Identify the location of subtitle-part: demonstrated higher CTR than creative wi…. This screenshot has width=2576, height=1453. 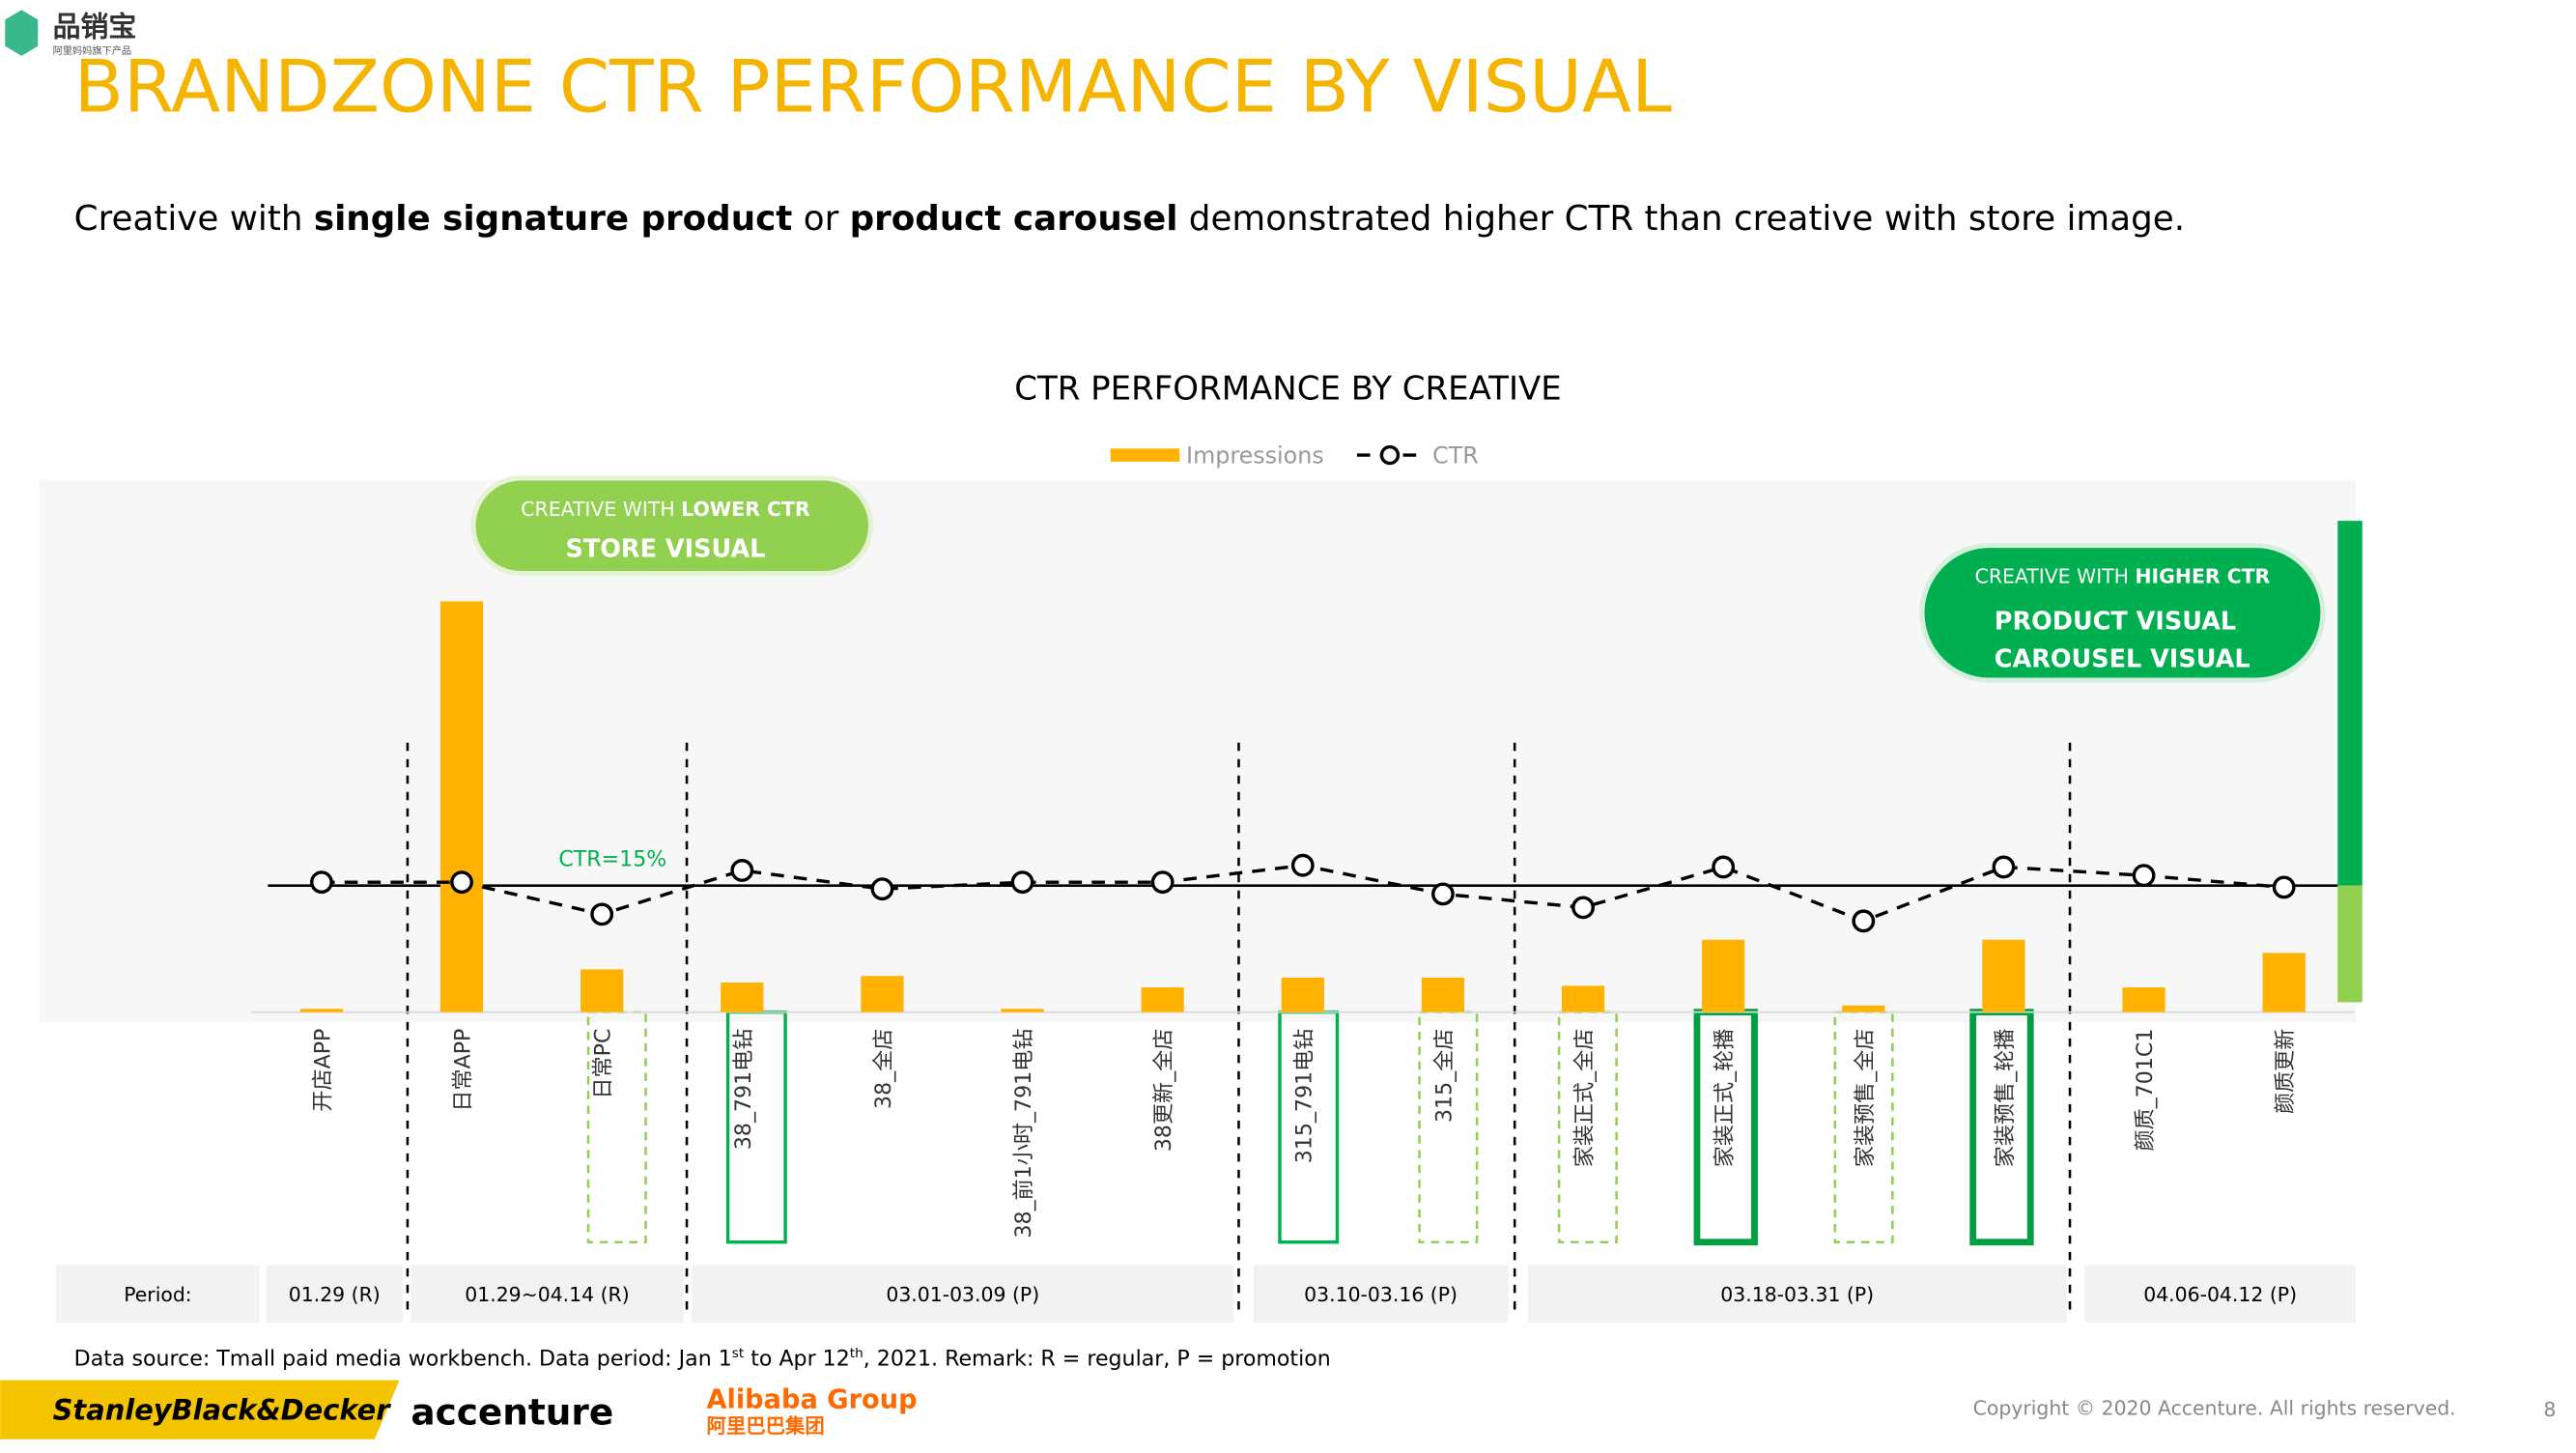
(1681, 219).